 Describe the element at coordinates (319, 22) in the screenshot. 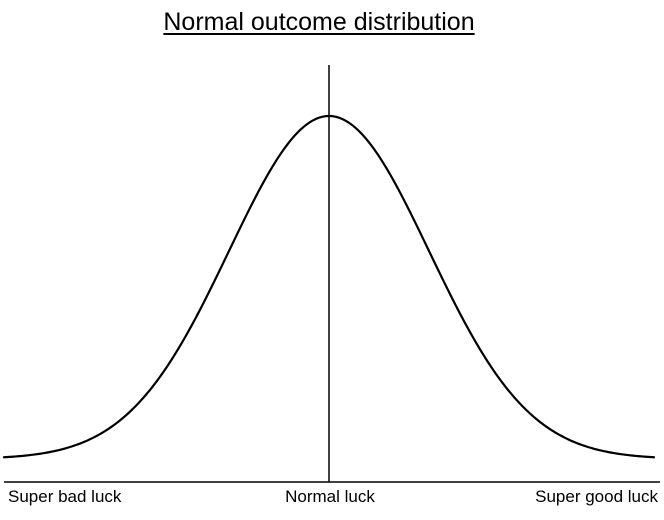

I see `diagram-title: Normal outcome distribution` at that location.